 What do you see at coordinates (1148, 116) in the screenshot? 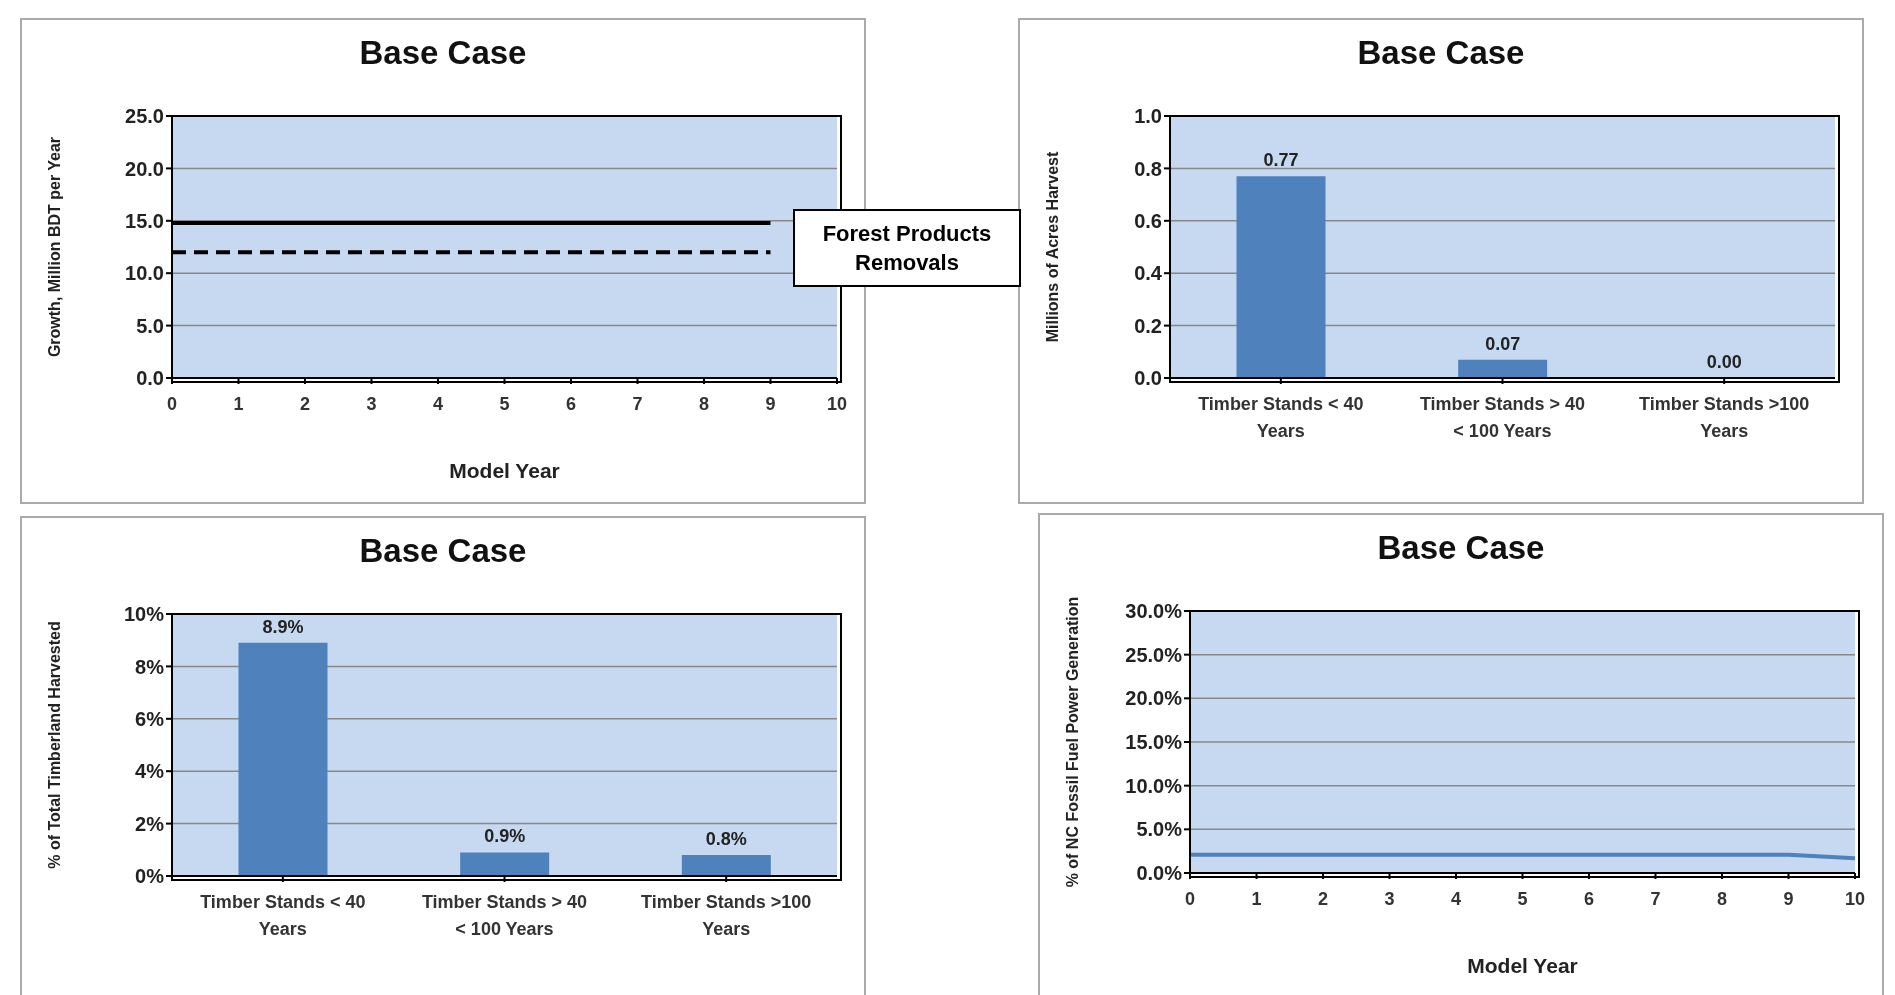
I see `y-tick-label: 1.0` at bounding box center [1148, 116].